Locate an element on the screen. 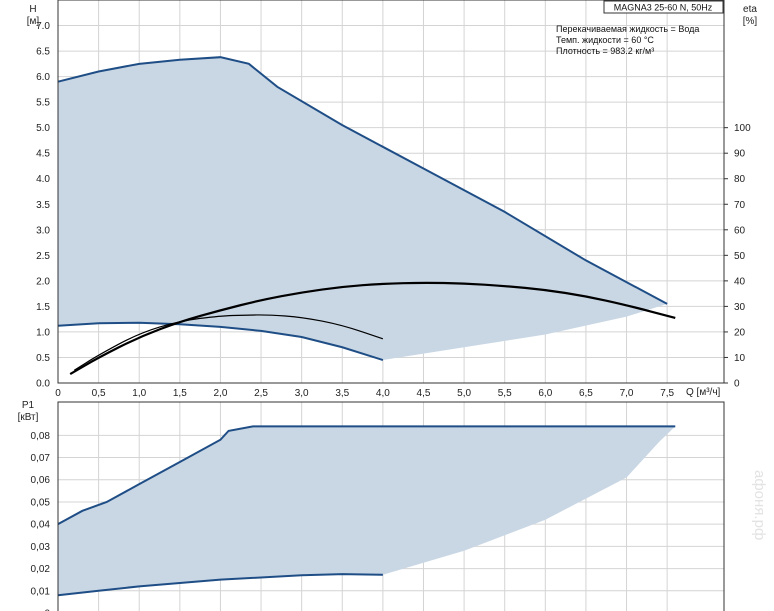  power-tick-label: 0,05 is located at coordinates (41, 502).